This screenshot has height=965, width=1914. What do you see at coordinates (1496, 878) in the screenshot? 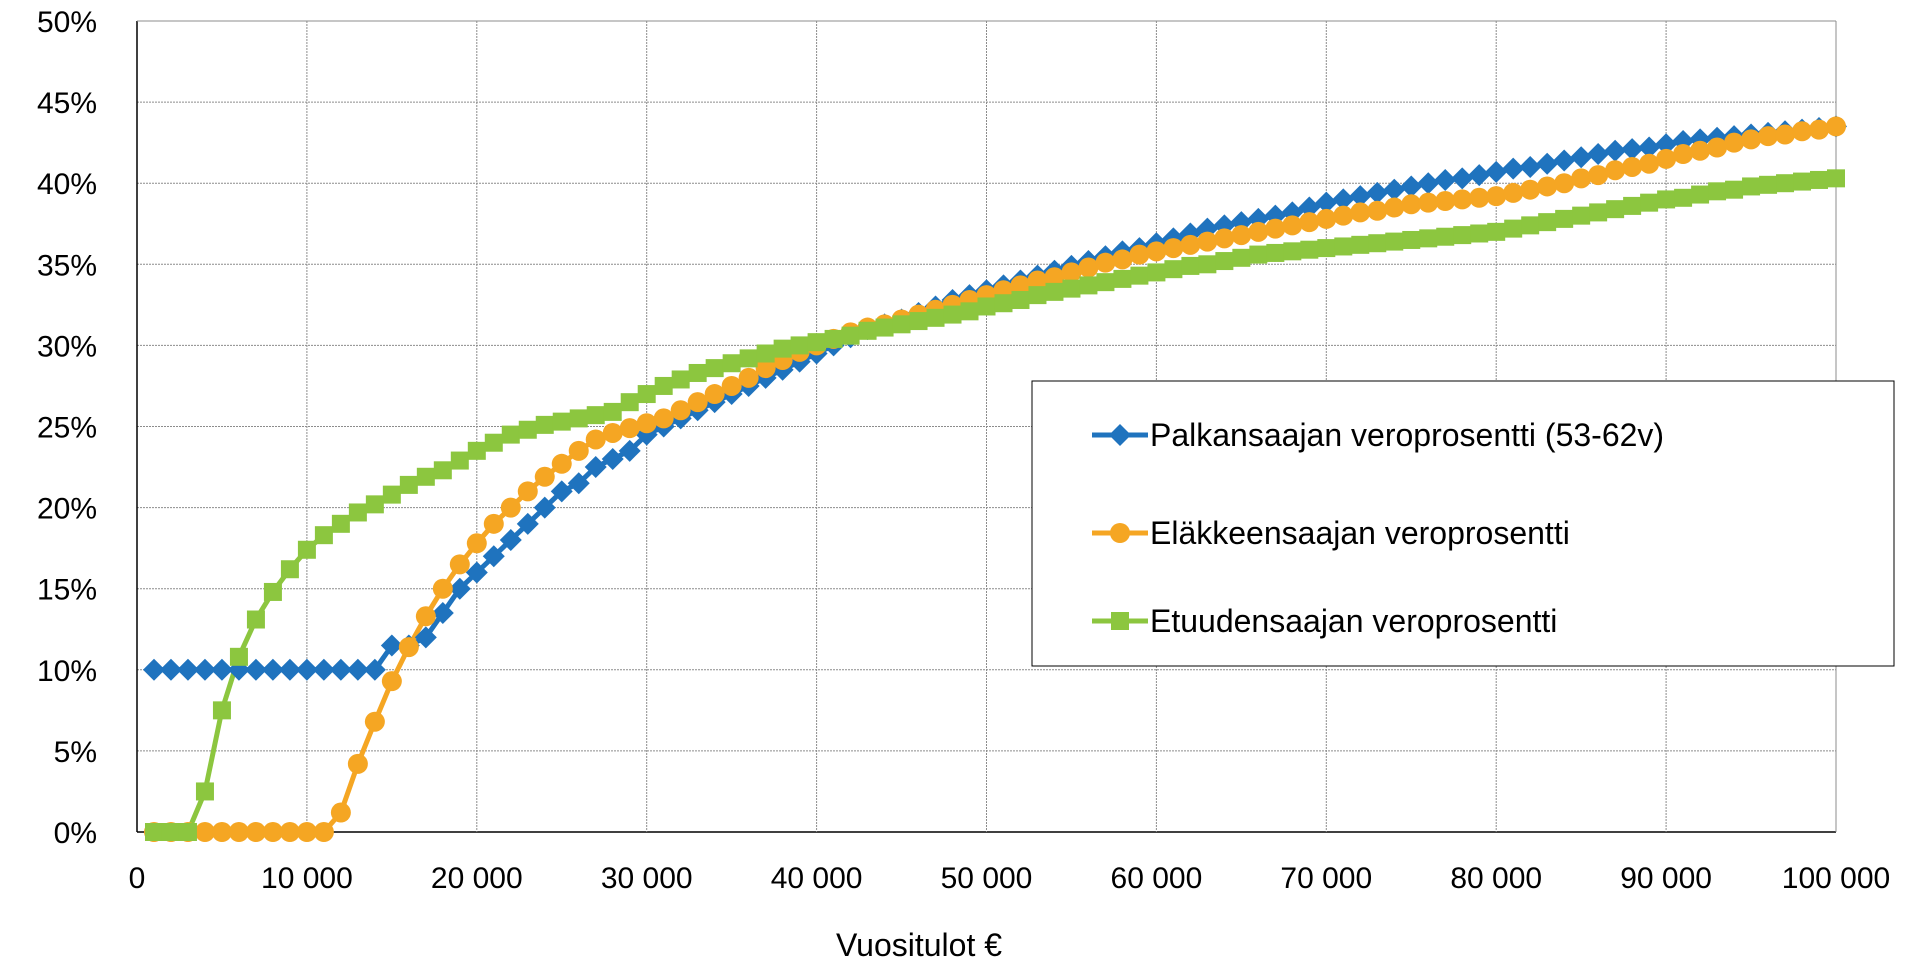
I see `x-tick-label: 80 000` at bounding box center [1496, 878].